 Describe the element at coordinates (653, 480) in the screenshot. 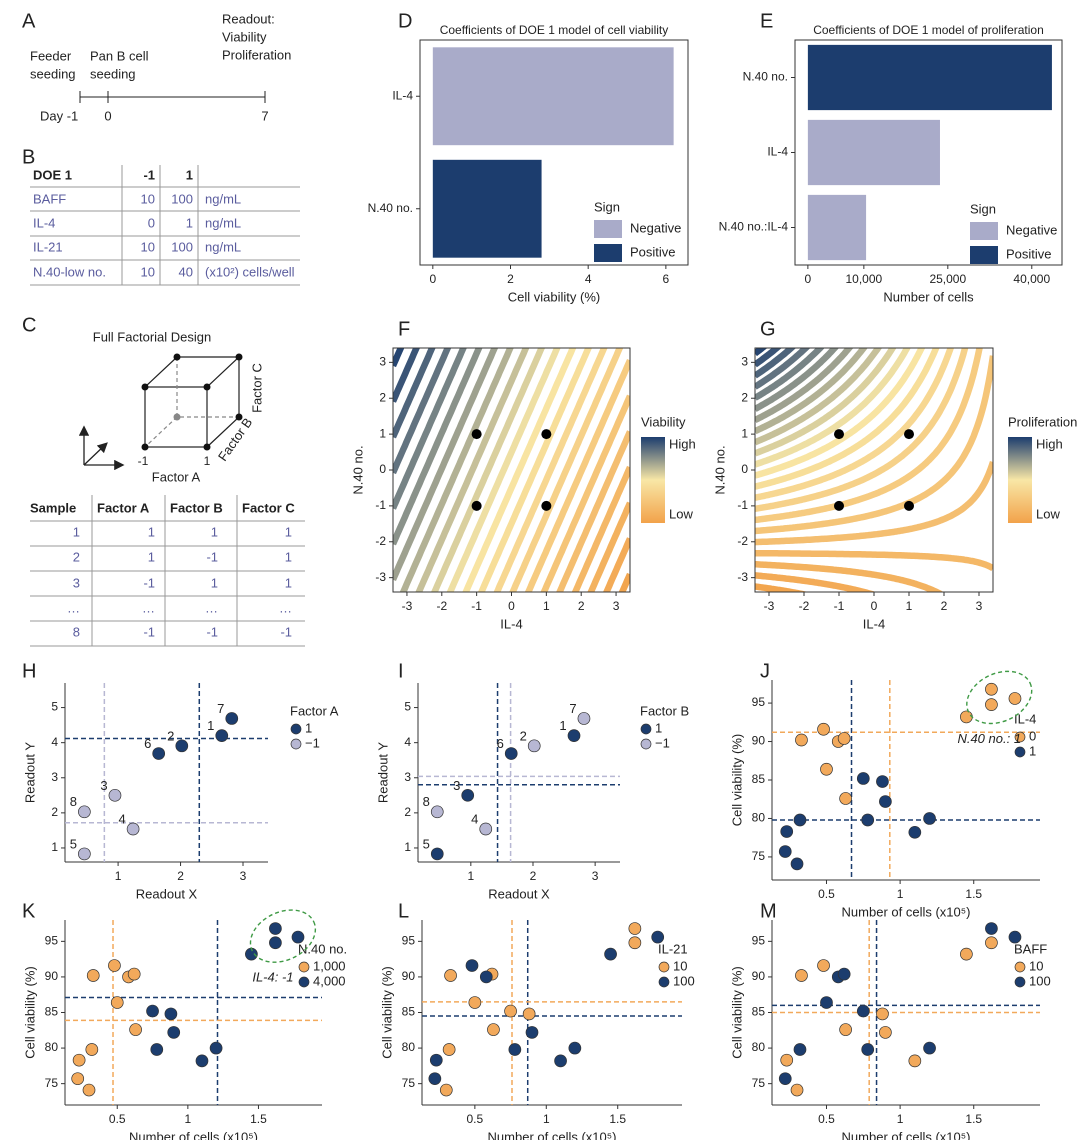

I see `colorbar` at that location.